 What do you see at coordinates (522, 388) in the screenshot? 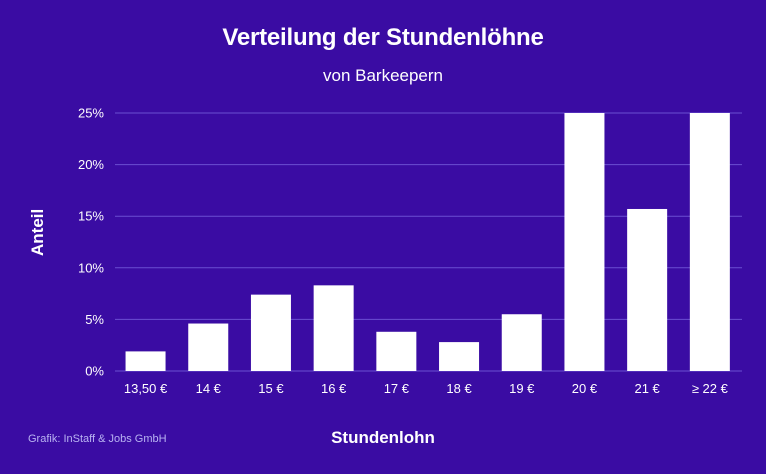
I see `x-tick-label: 19 €` at bounding box center [522, 388].